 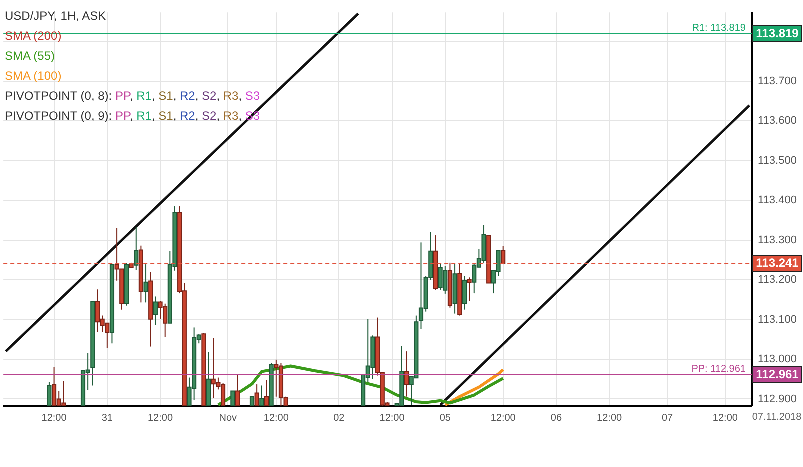 I want to click on y-tick-label: 113.600, so click(x=777, y=121).